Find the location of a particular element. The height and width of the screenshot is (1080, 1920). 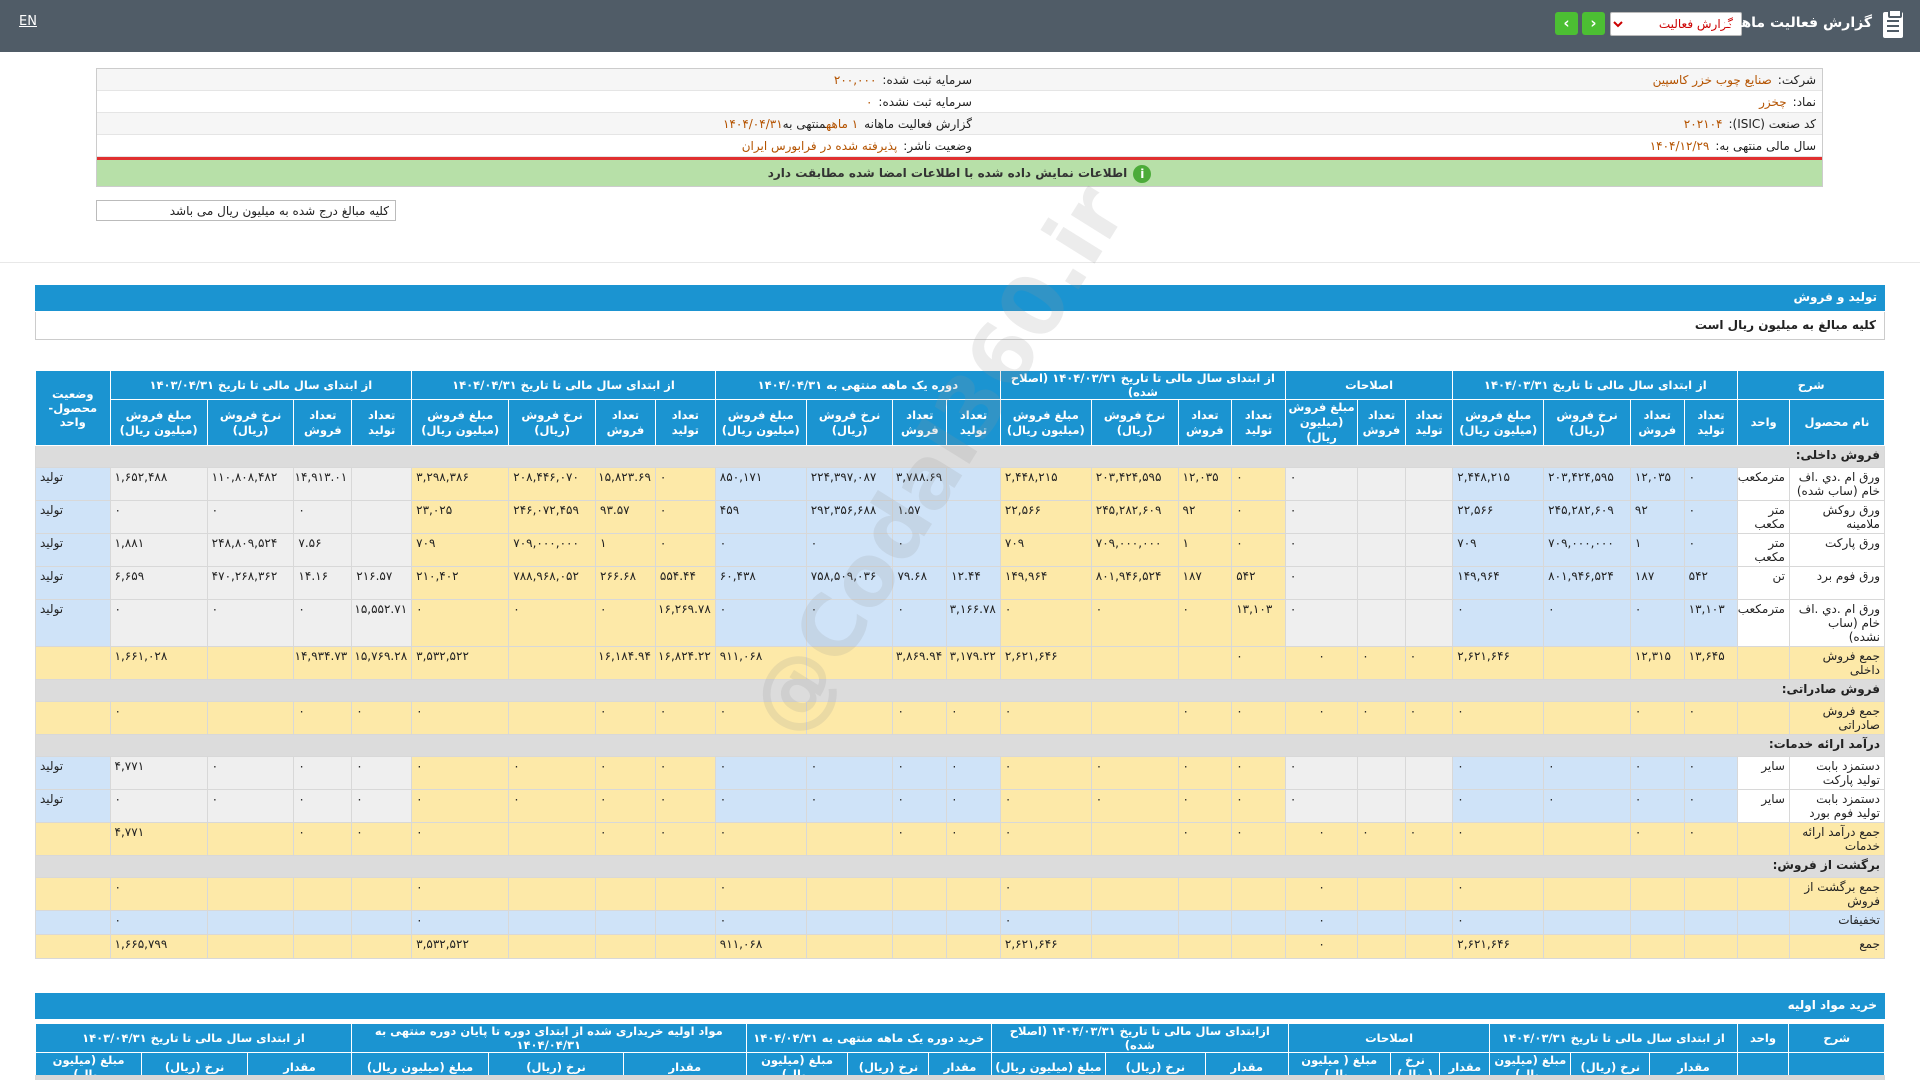

table-cell: ۱۶,۸۲۴.۲۲ is located at coordinates (685, 663).